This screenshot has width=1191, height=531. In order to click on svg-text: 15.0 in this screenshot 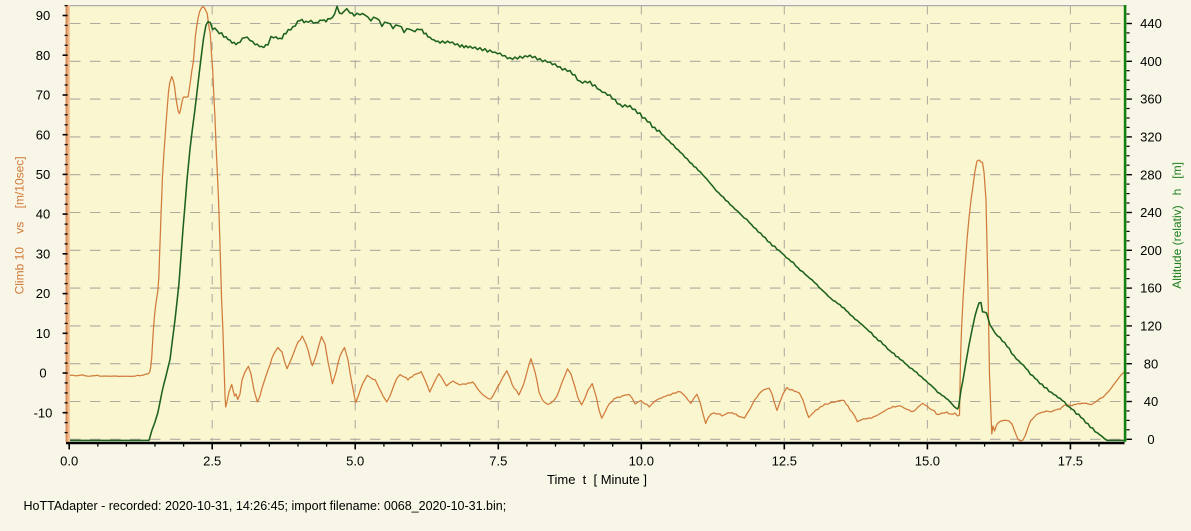, I will do `click(927, 461)`.